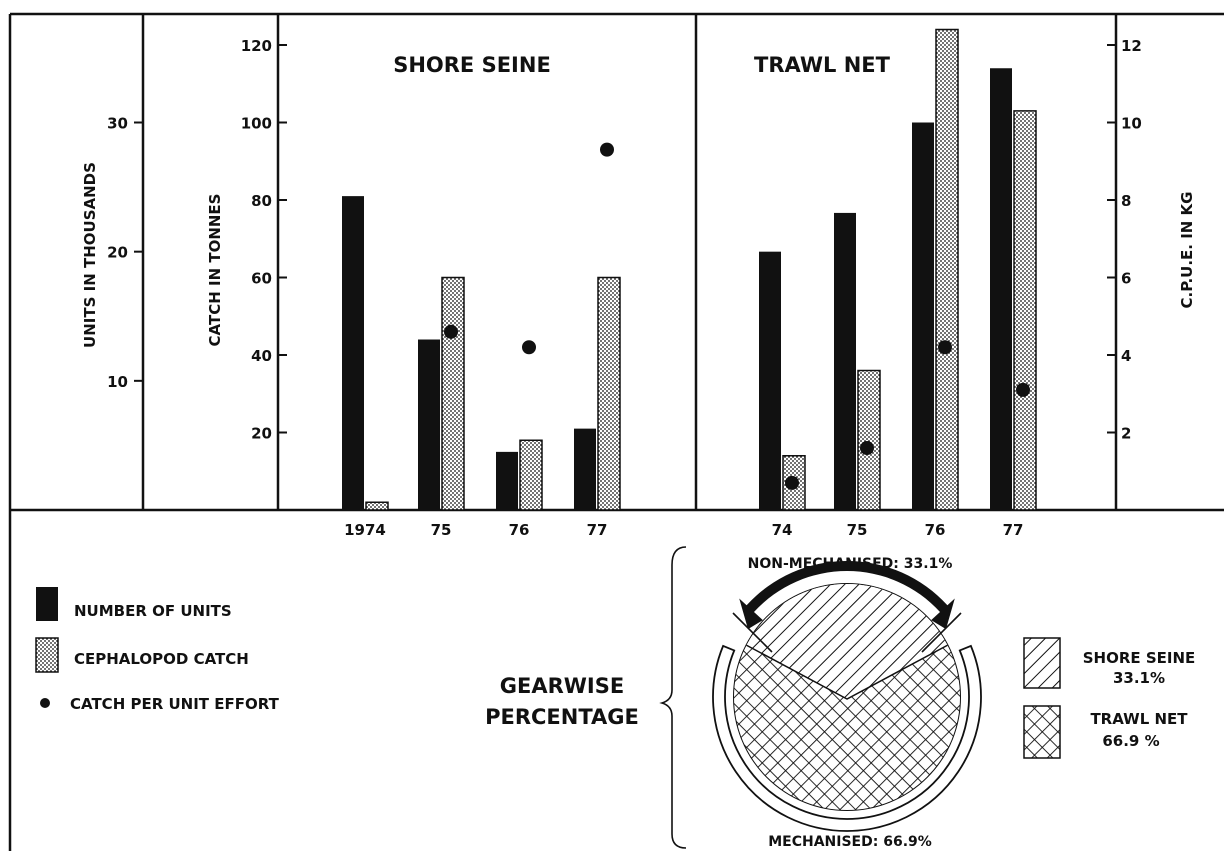  Describe the element at coordinates (1042, 732) in the screenshot. I see `pie-legend-swatch-trawl` at that location.